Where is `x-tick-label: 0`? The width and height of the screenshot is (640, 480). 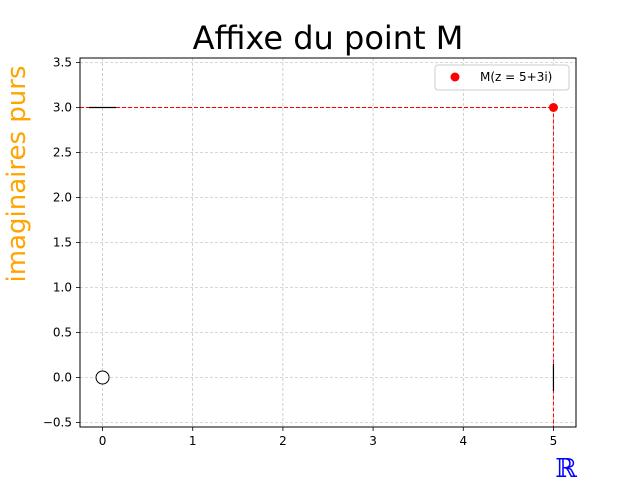 x-tick-label: 0 is located at coordinates (103, 441).